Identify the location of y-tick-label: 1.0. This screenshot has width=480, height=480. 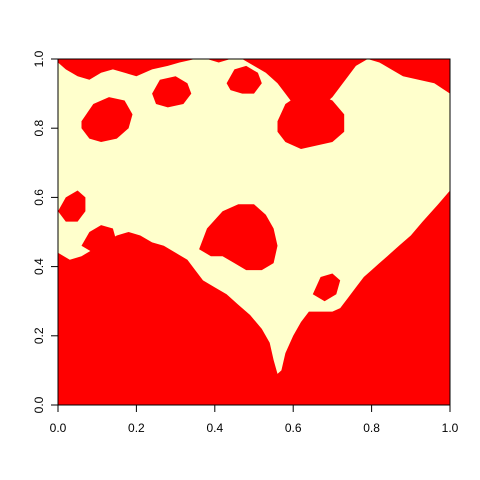
(39, 58).